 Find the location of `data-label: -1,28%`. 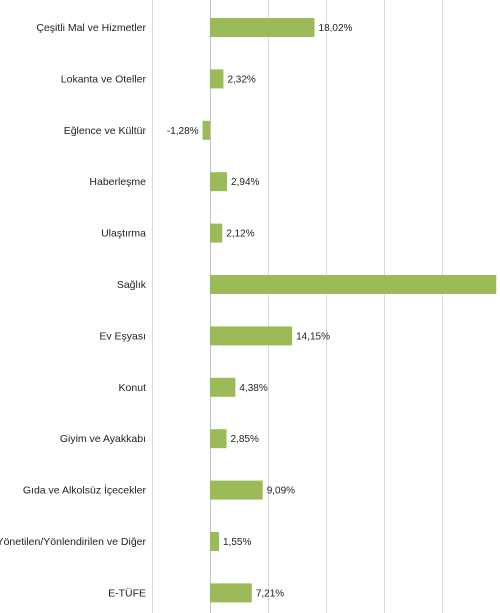

data-label: -1,28% is located at coordinates (183, 131).